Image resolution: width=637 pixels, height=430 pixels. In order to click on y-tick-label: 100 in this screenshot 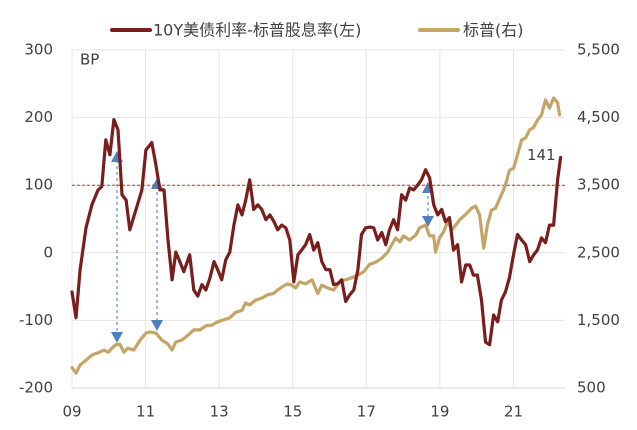, I will do `click(38, 185)`.